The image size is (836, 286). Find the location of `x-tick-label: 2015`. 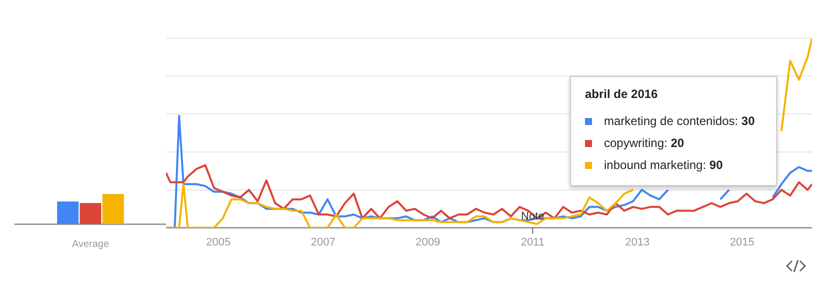

x-tick-label: 2015 is located at coordinates (742, 242).